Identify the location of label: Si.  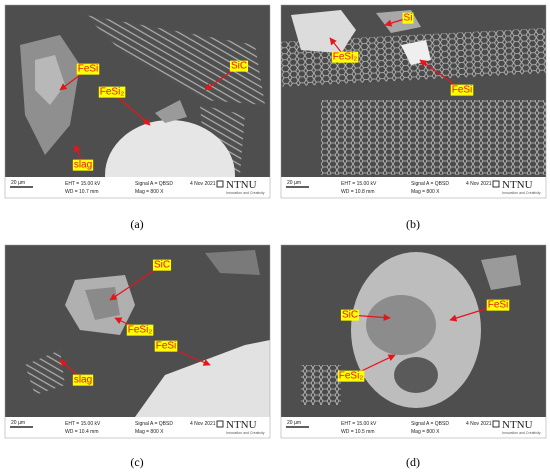
(408, 18).